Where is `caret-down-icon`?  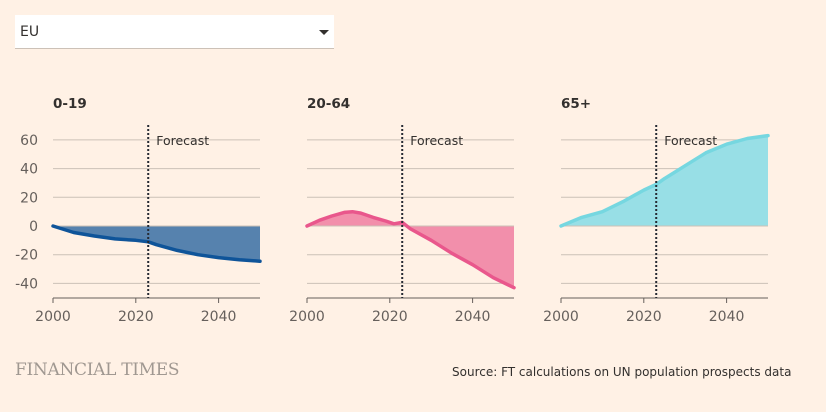 caret-down-icon is located at coordinates (324, 32).